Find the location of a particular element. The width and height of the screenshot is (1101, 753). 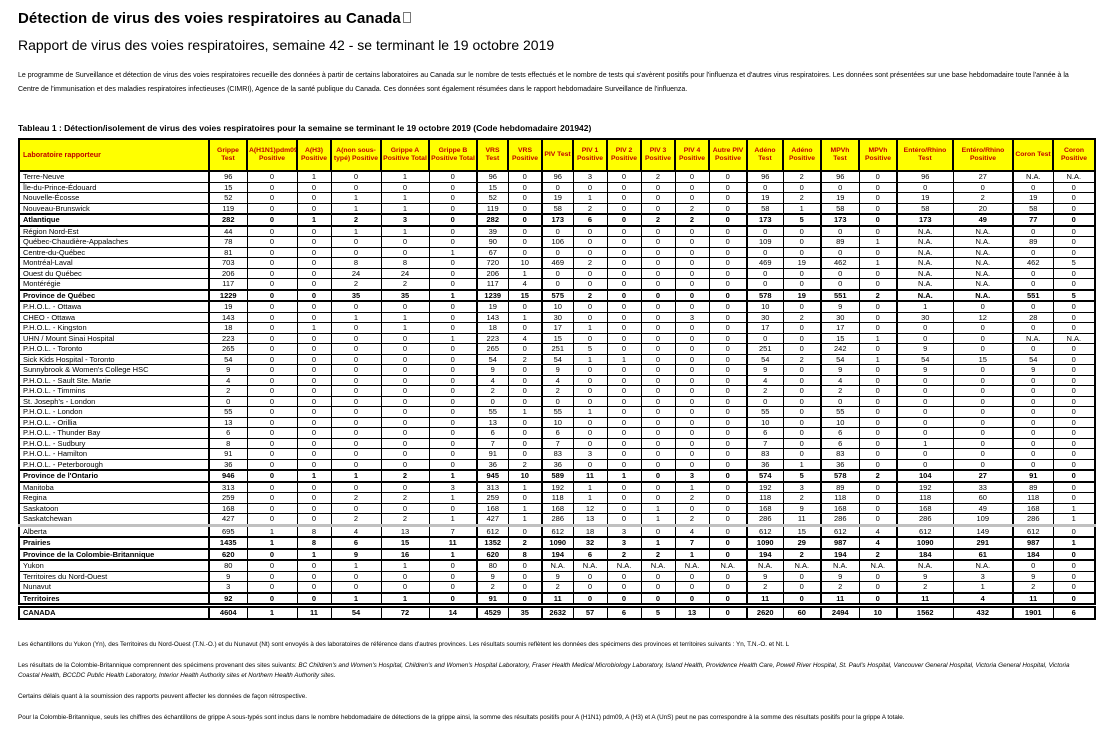

table-total-row: Territoires 92 0 0 1 1 0 91 0 11 0 0 0 0 0 11 0 11 0 11 4 11 0 is located at coordinates (557, 599).